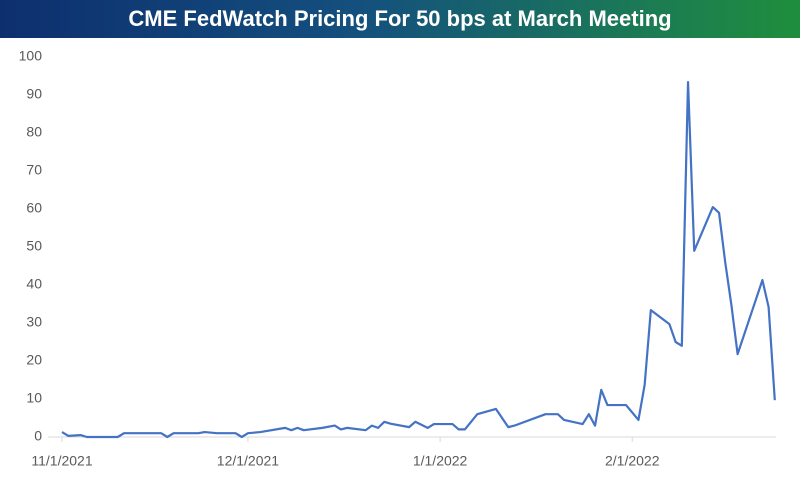  I want to click on y-tick-label: 80, so click(34, 132).